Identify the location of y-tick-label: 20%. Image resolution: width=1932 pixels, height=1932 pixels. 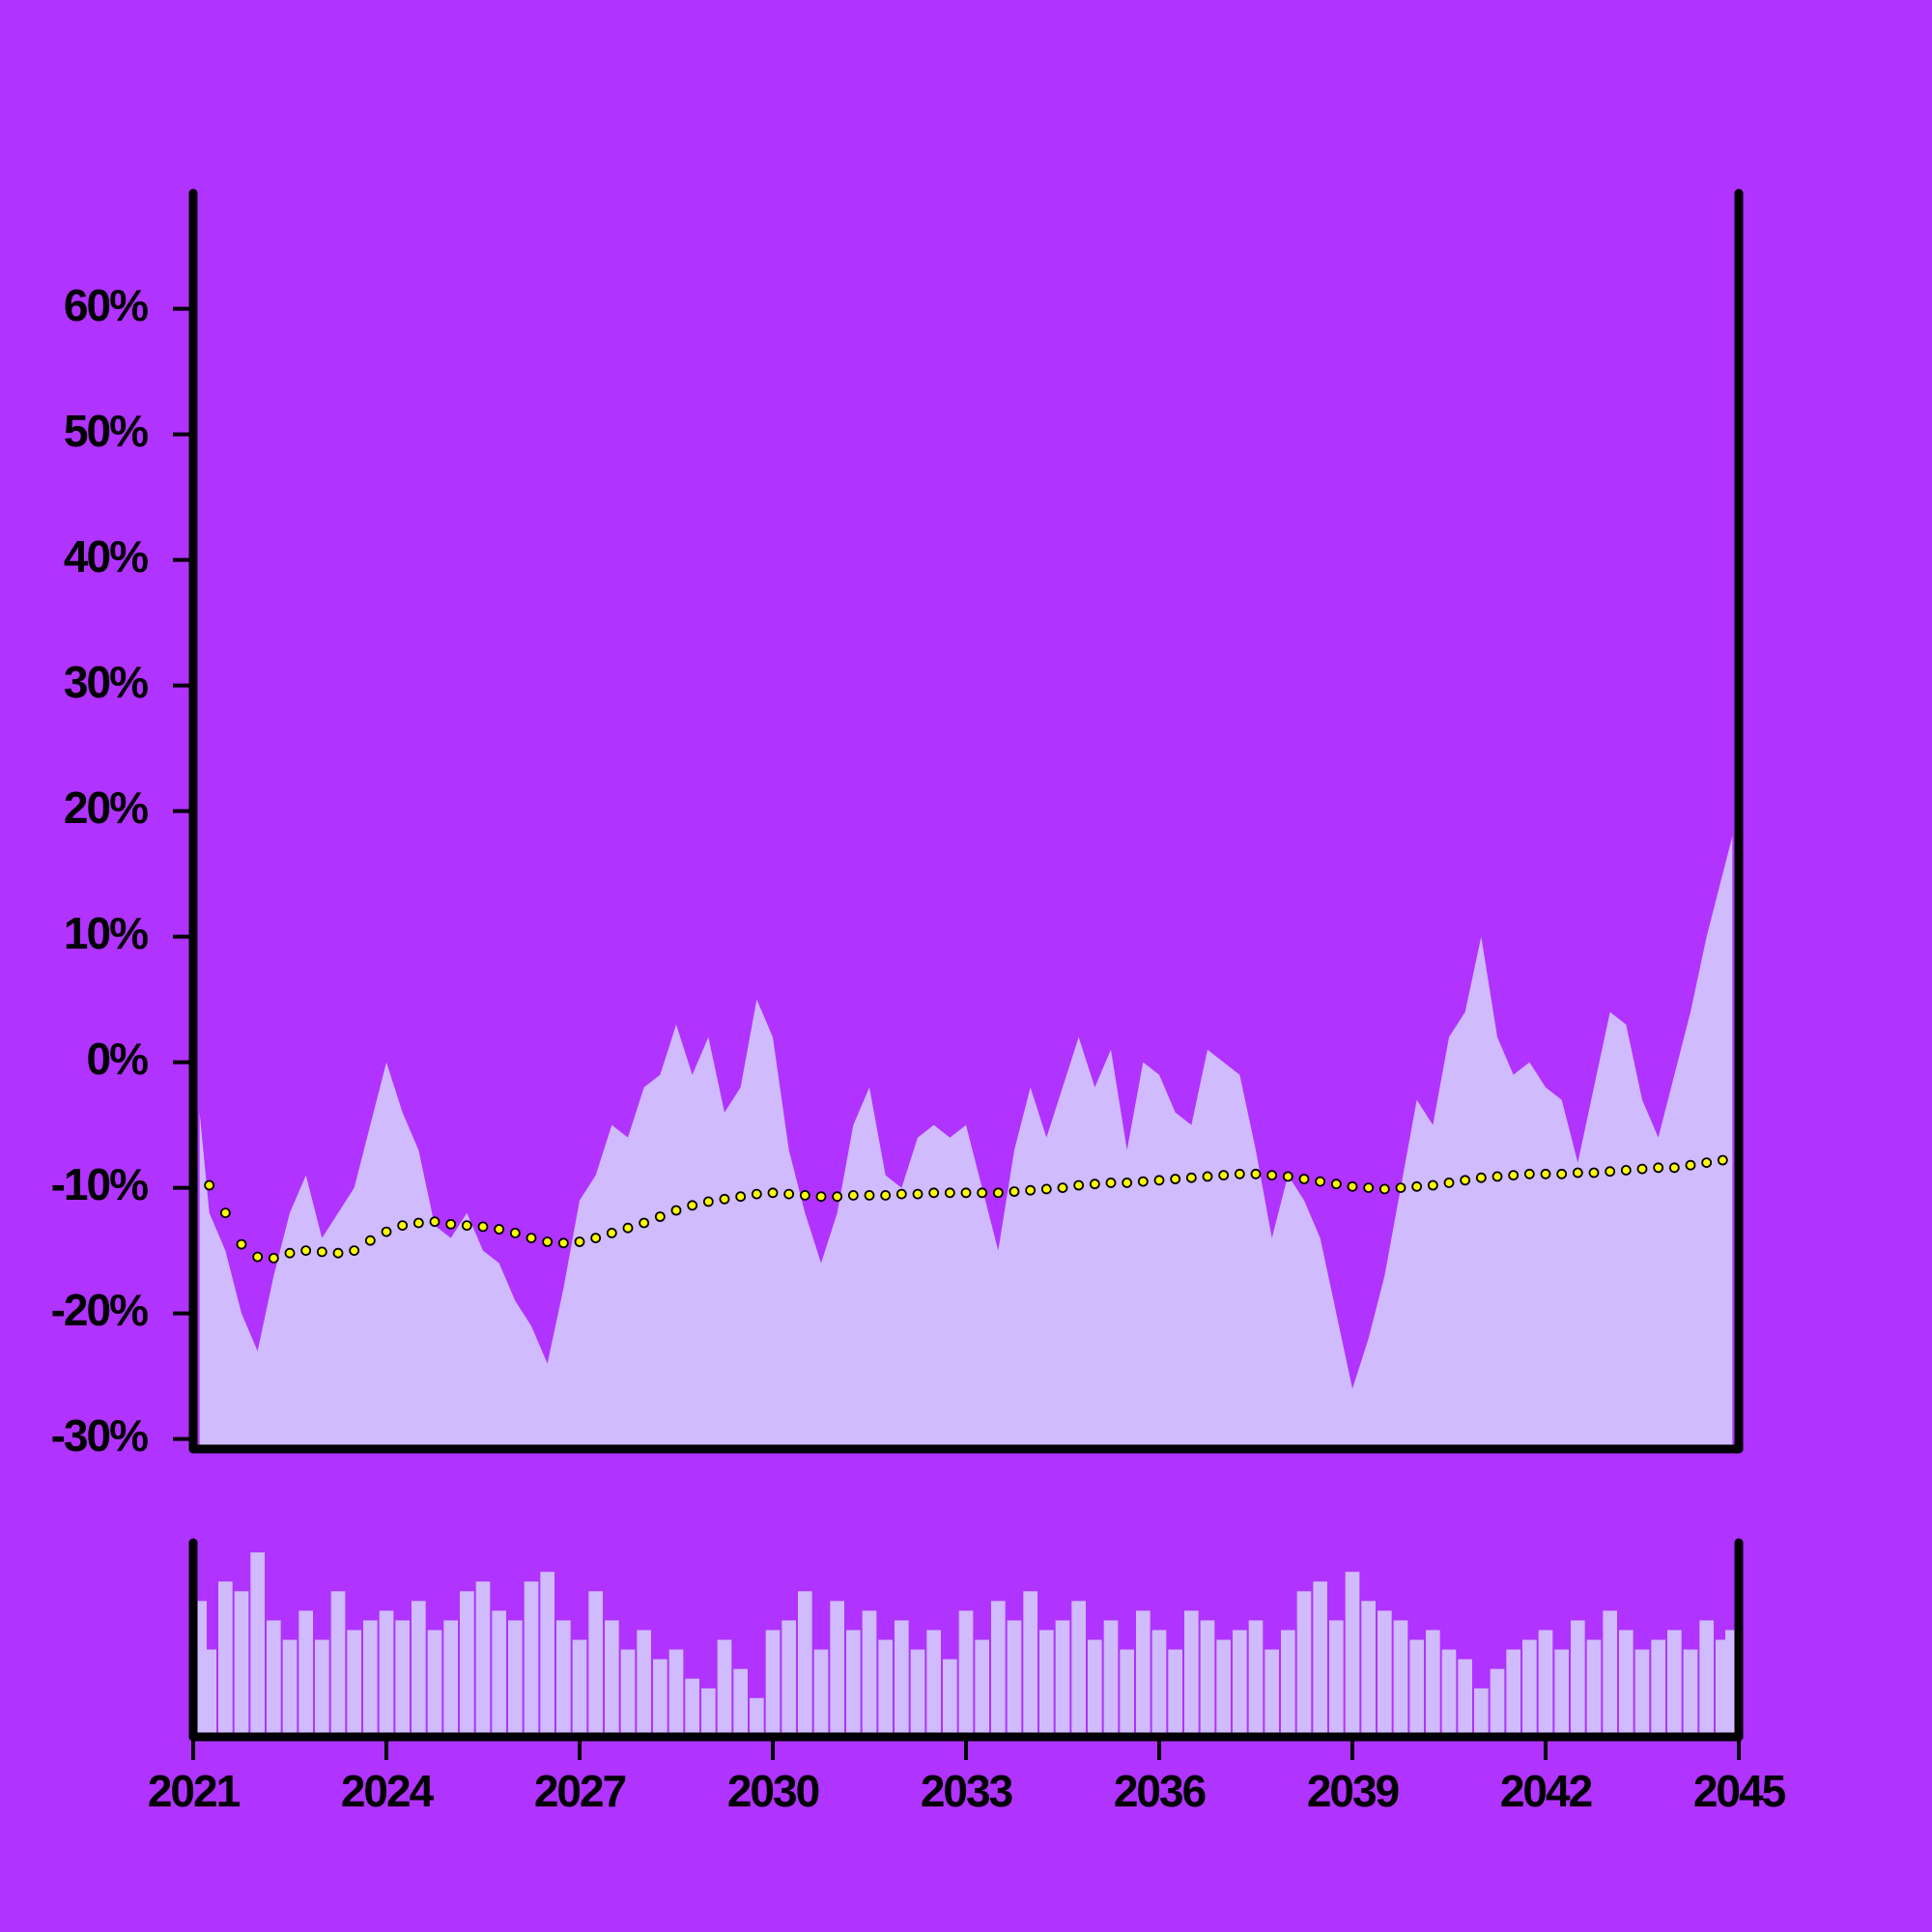
(106, 807).